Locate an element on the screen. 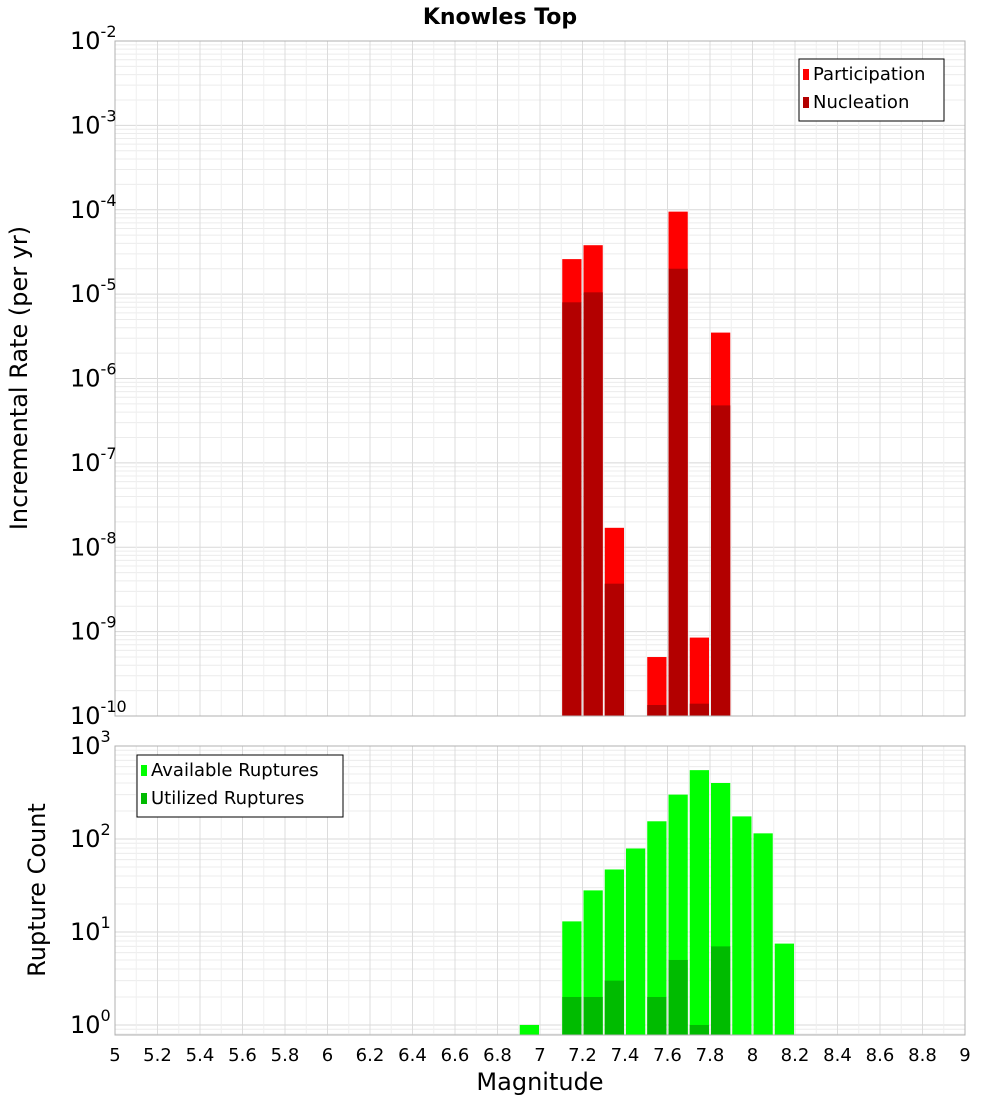 The image size is (1000, 1100). rate-legend-label: Nucleation is located at coordinates (861, 102).